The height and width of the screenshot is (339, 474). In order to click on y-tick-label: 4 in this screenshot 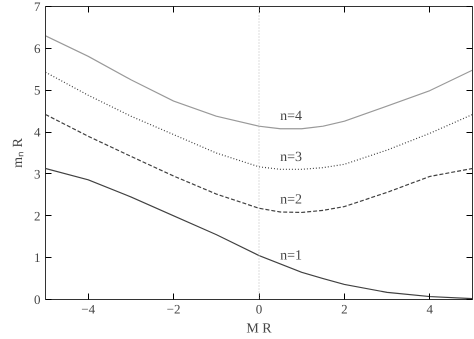, I will do `click(37, 132)`.